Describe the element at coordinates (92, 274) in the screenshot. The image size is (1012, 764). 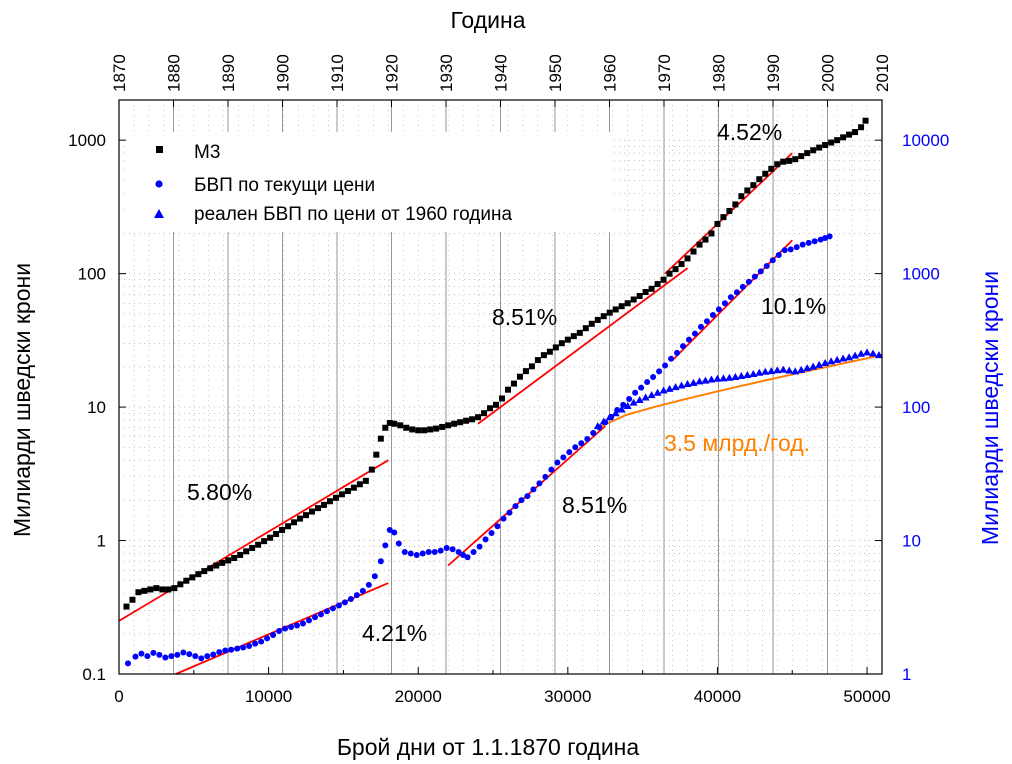
I see `y-tick-label: 100` at that location.